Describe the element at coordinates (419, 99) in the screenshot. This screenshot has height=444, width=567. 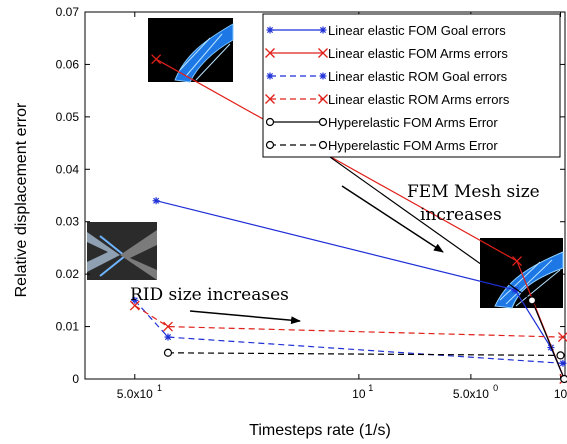
I see `legend-label: Linear elastic ROM Arms errors` at that location.